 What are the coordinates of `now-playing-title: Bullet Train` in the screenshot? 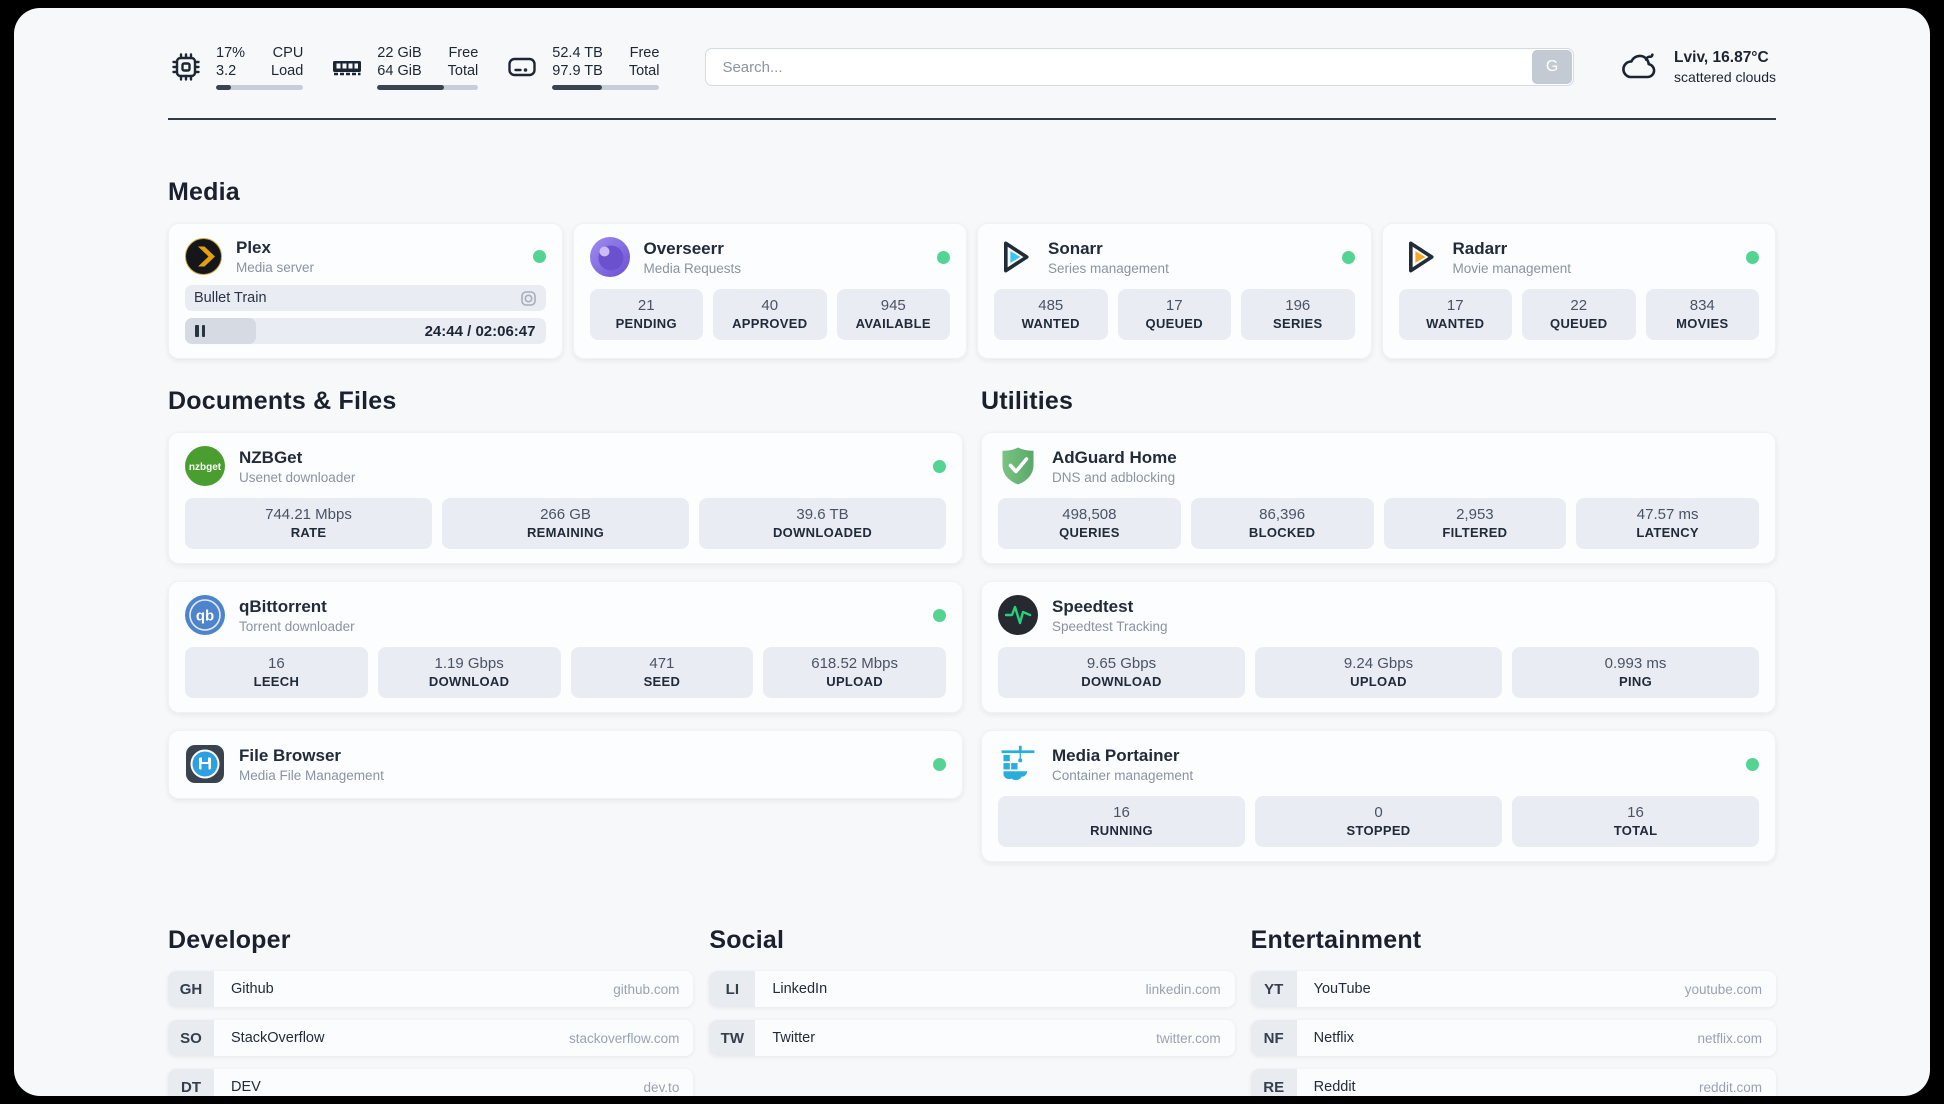 It's located at (230, 298).